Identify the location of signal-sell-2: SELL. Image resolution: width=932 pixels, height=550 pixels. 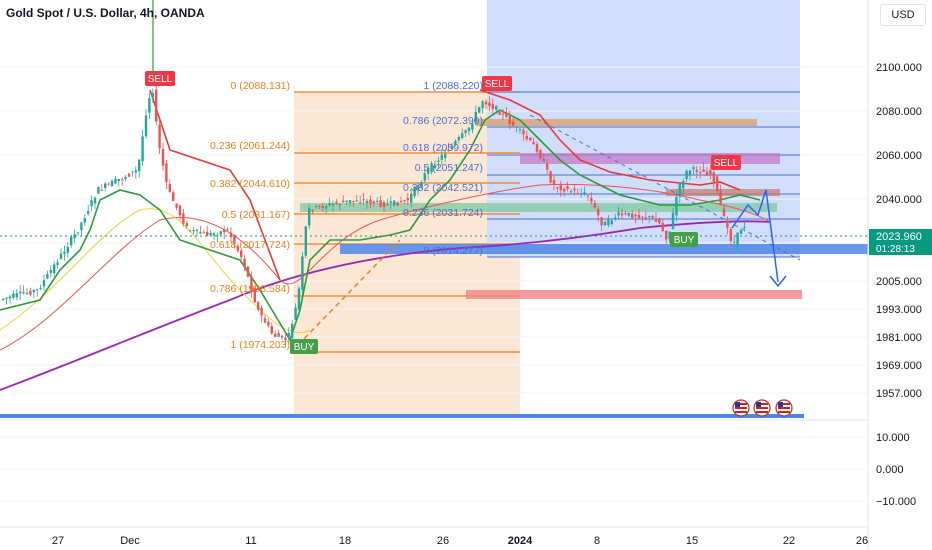
(497, 83).